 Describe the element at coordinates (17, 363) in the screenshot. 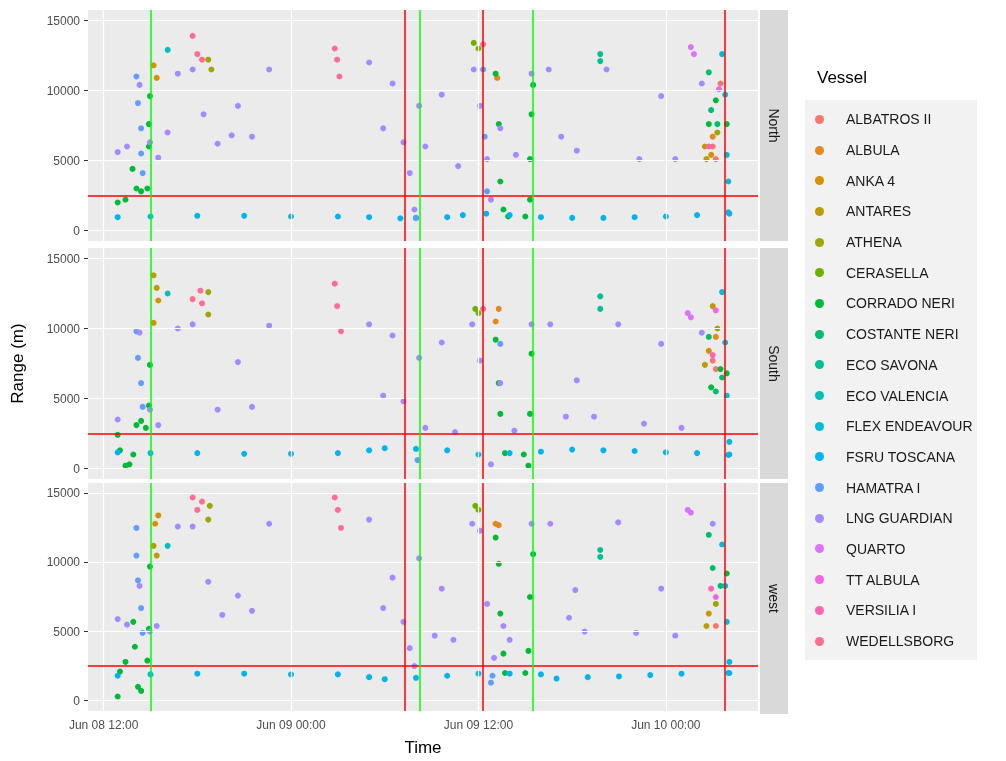

I see `y-axis-title: Range (m)` at that location.